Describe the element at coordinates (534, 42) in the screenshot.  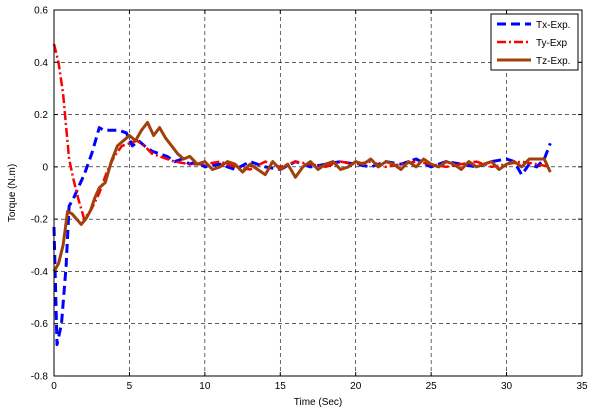
I see `legend: Tx-Exp. Ty-Exp Tz-Exp.` at that location.